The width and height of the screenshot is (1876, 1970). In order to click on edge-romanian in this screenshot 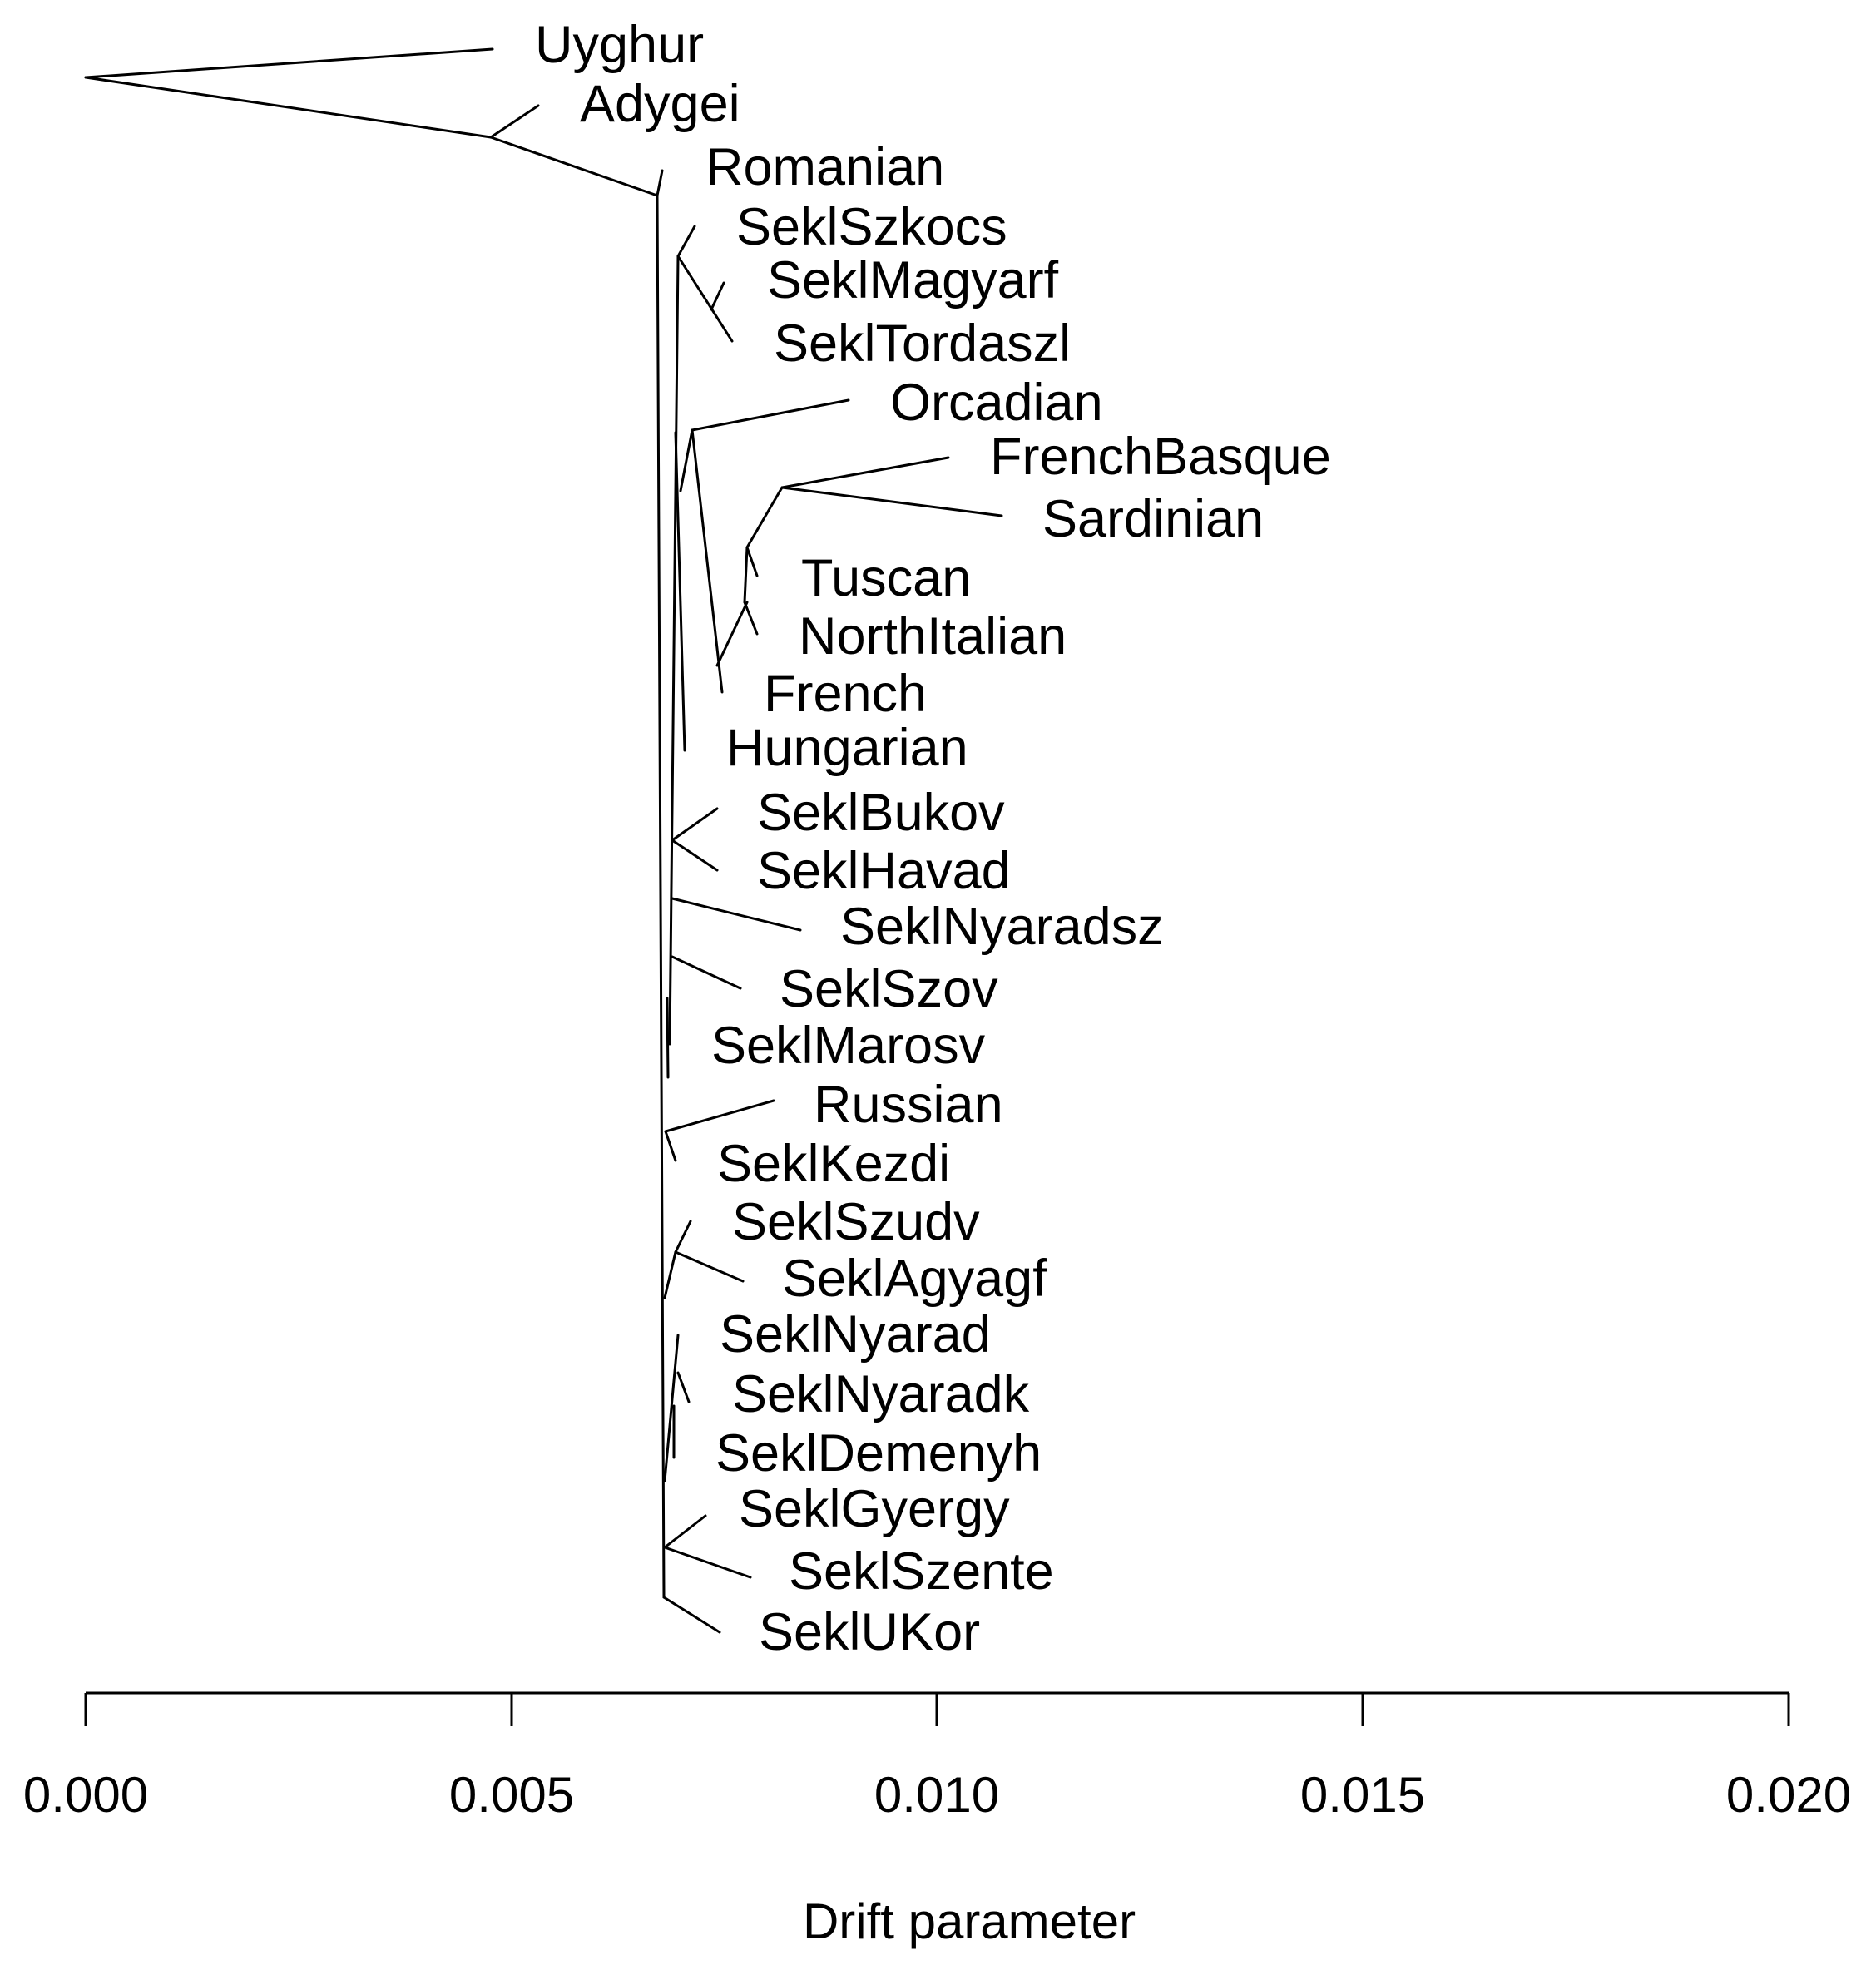, I will do `click(660, 183)`.